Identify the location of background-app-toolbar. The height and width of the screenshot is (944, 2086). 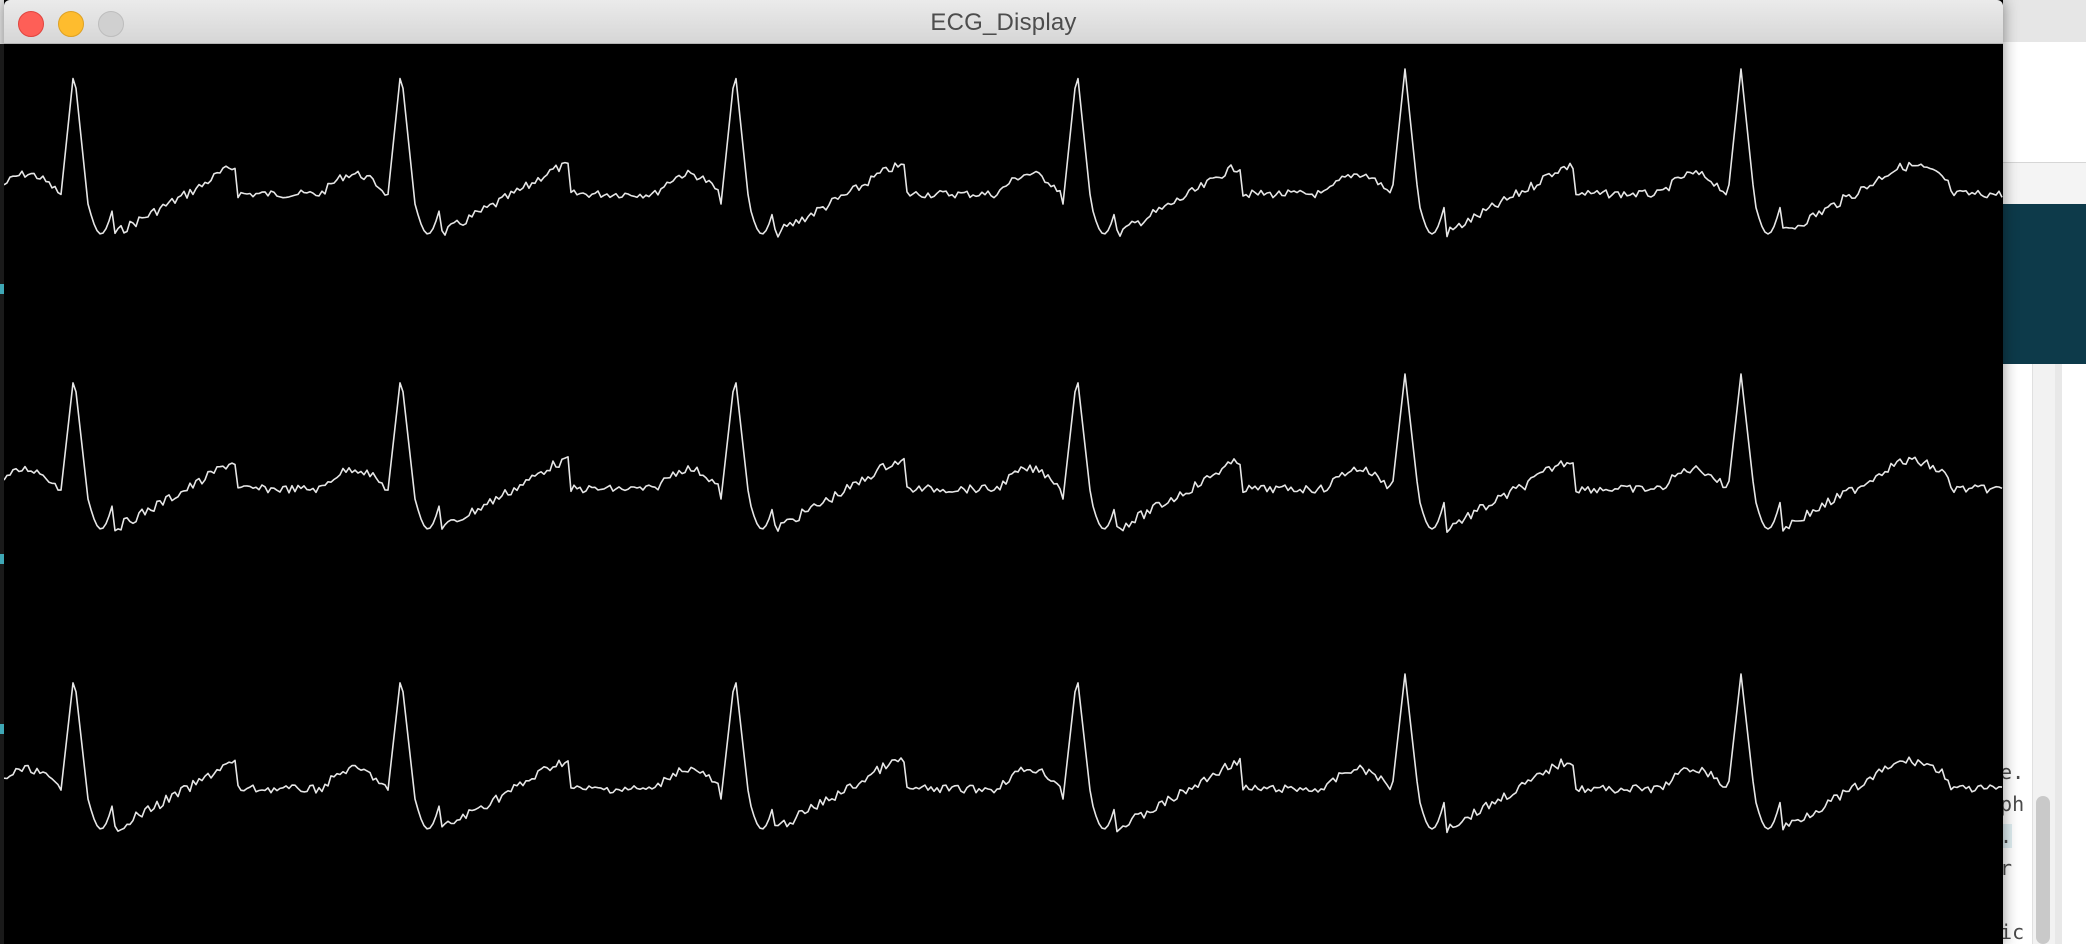
(2038, 182).